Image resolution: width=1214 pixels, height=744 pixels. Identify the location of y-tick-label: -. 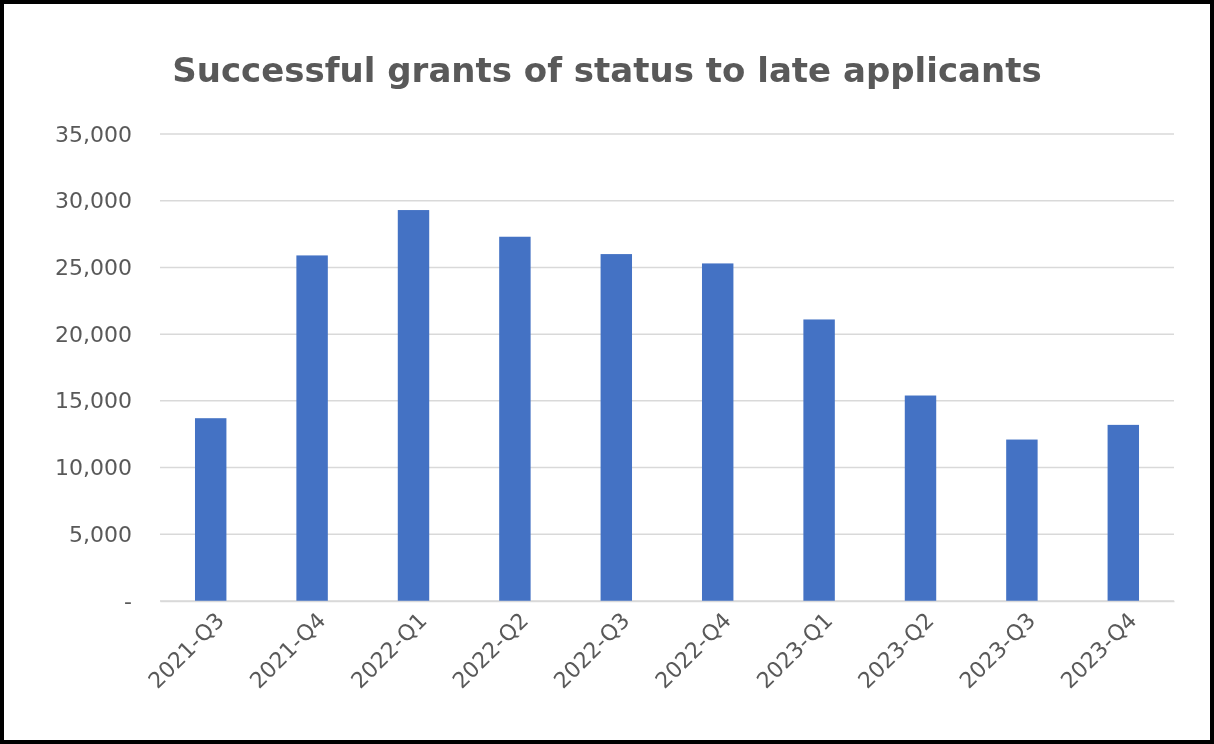
(128, 601).